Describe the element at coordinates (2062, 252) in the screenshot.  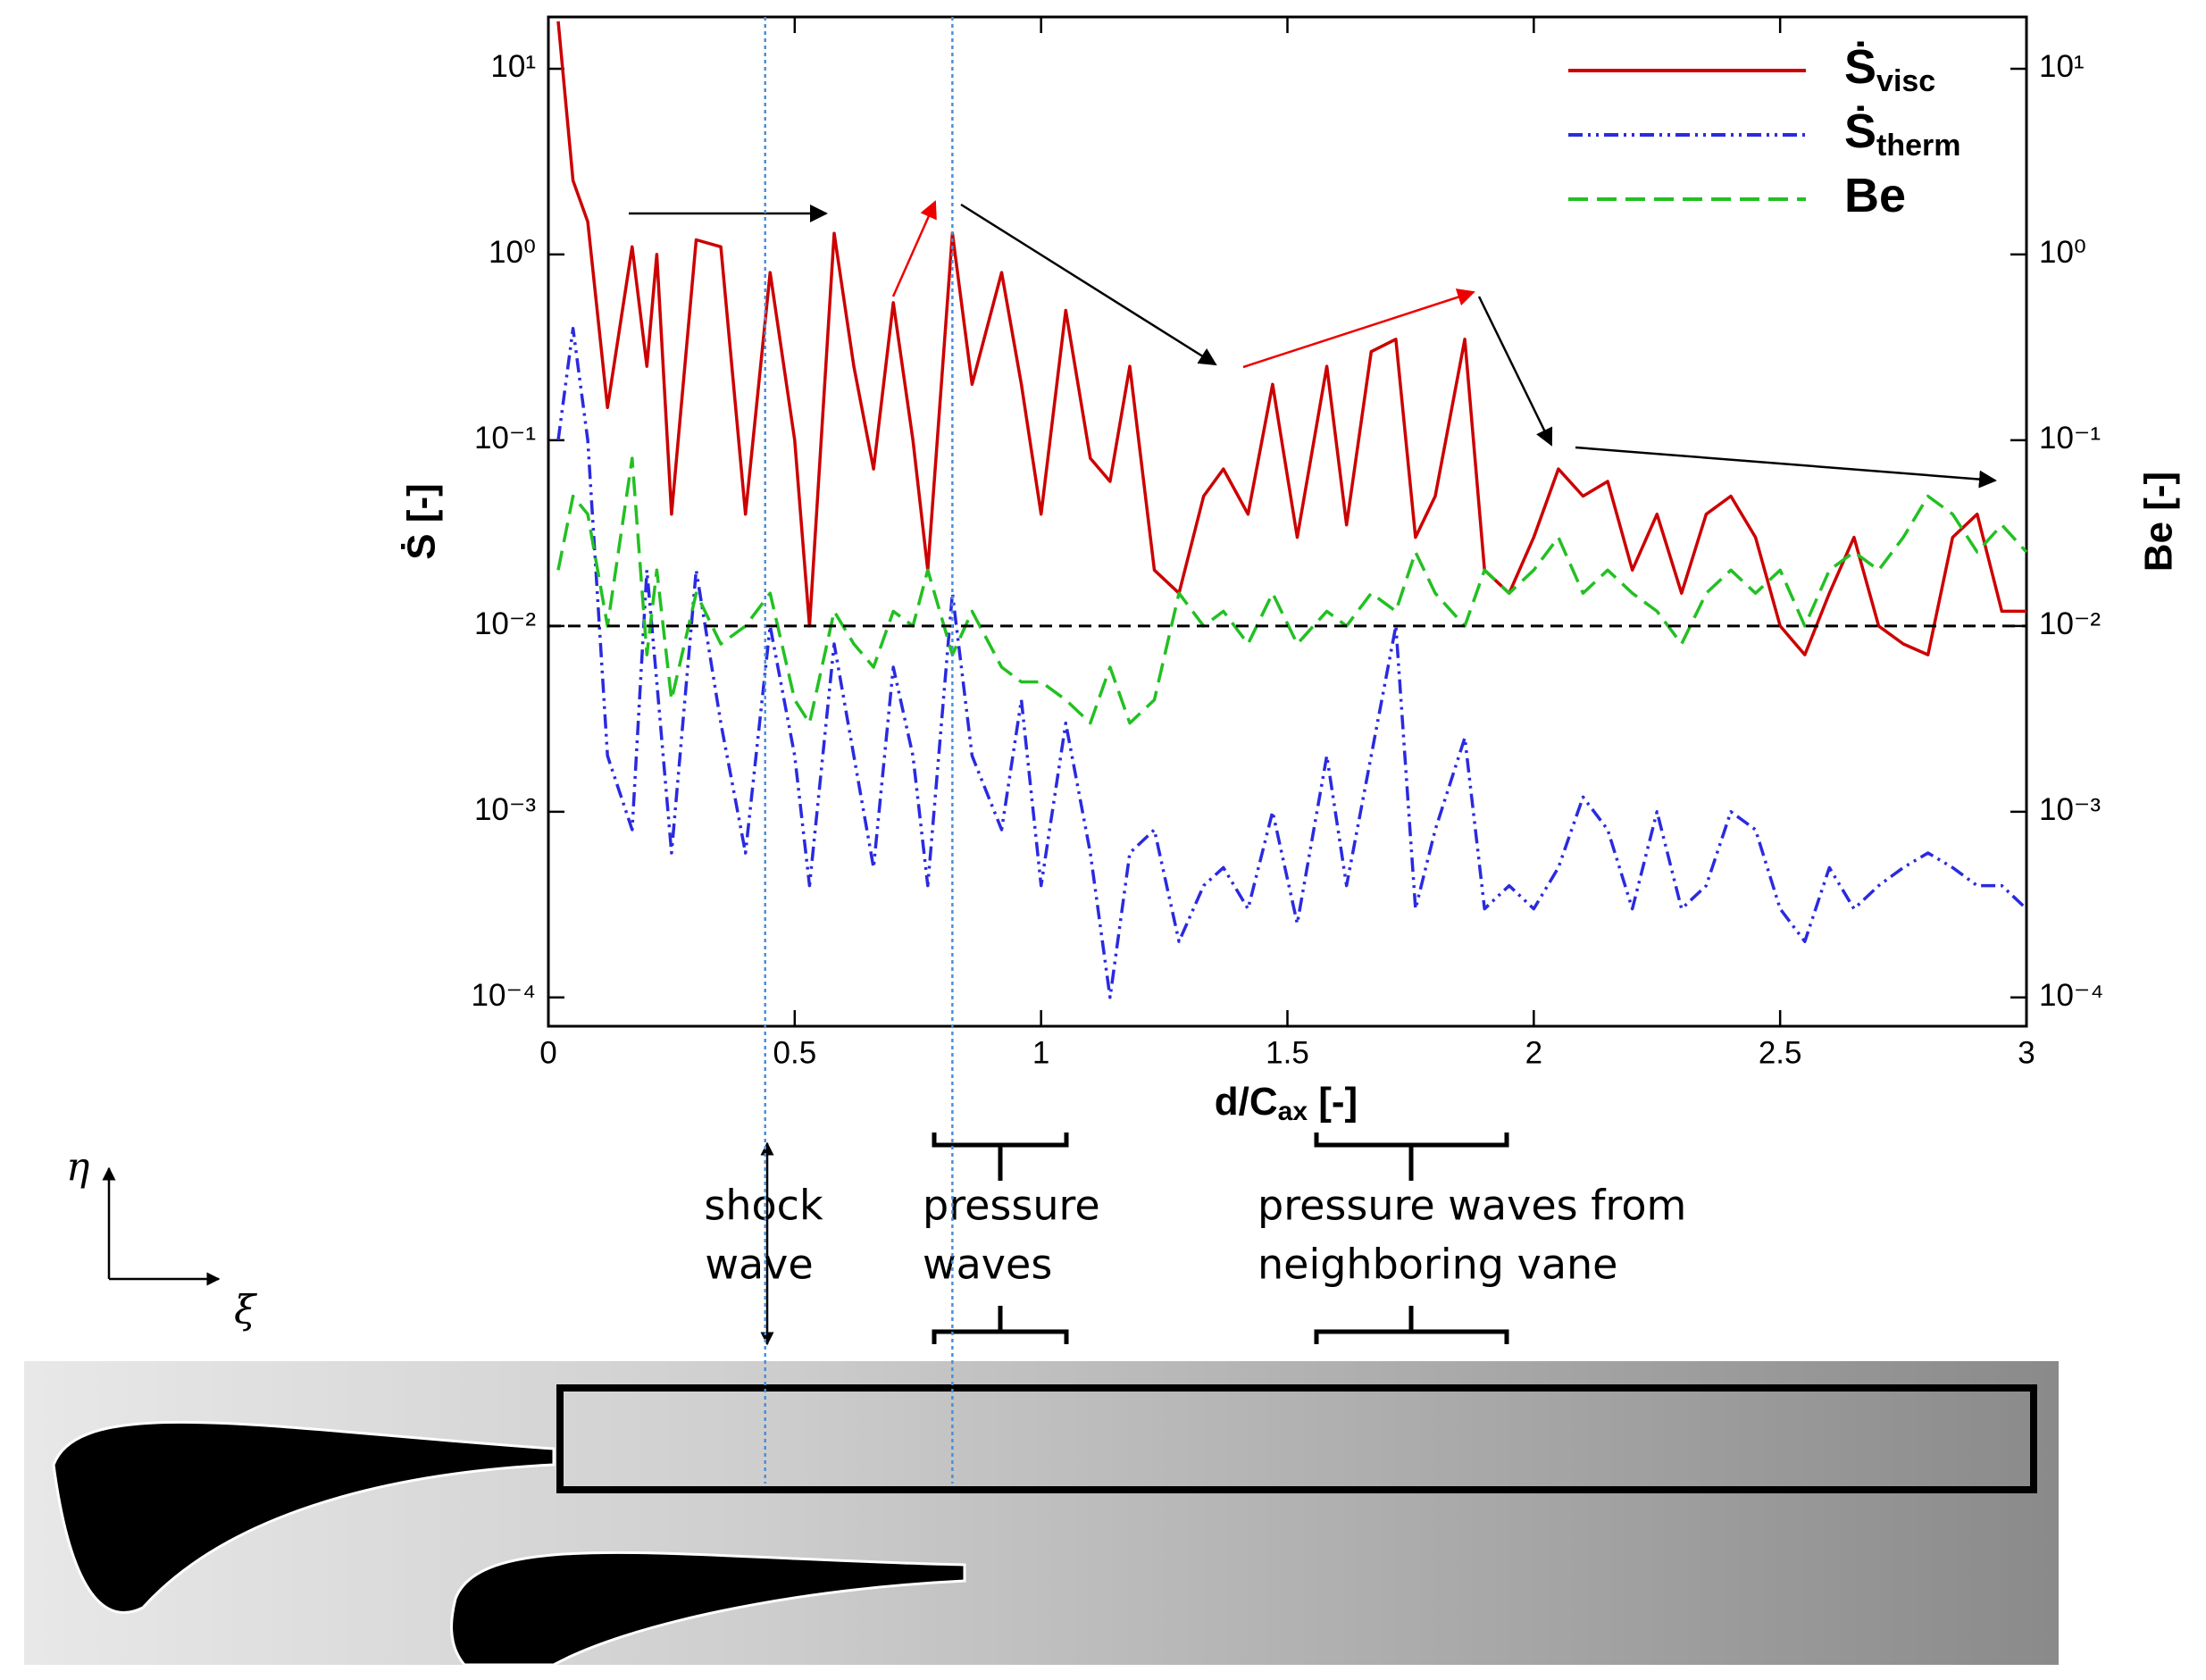
I see `y2-tick-label: 10⁰` at that location.